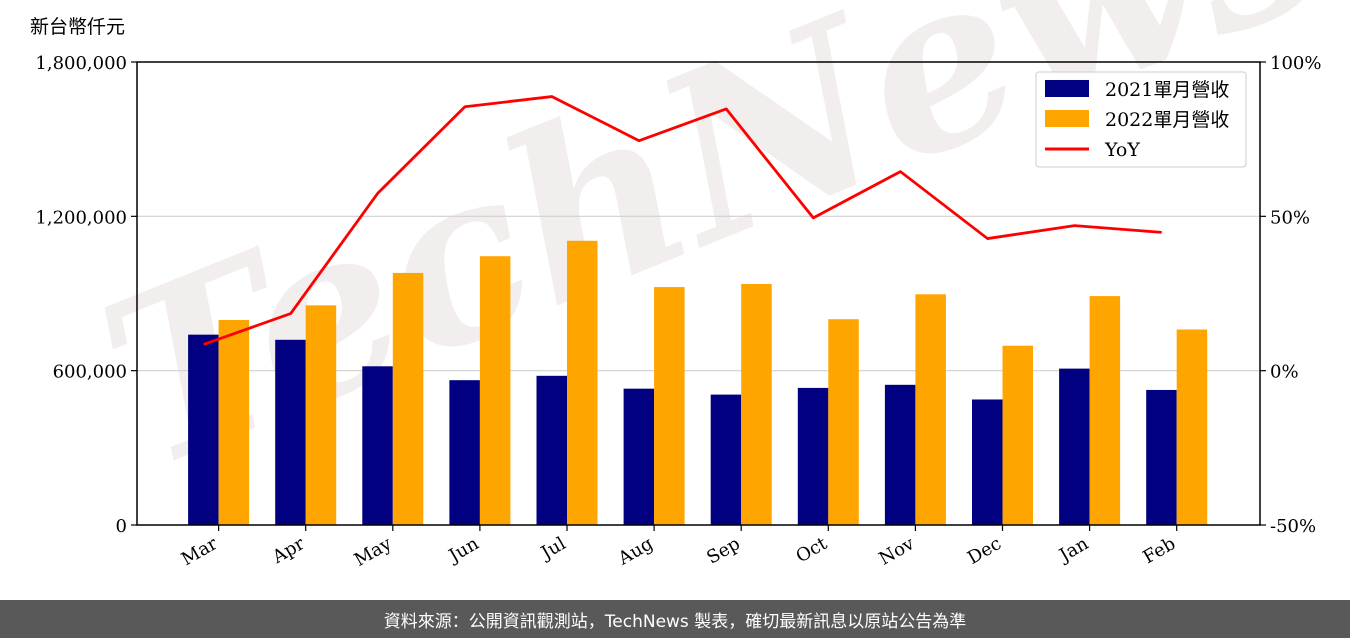 This screenshot has height=638, width=1350. What do you see at coordinates (77, 27) in the screenshot?
I see `unit-label: 新台幣仟元` at bounding box center [77, 27].